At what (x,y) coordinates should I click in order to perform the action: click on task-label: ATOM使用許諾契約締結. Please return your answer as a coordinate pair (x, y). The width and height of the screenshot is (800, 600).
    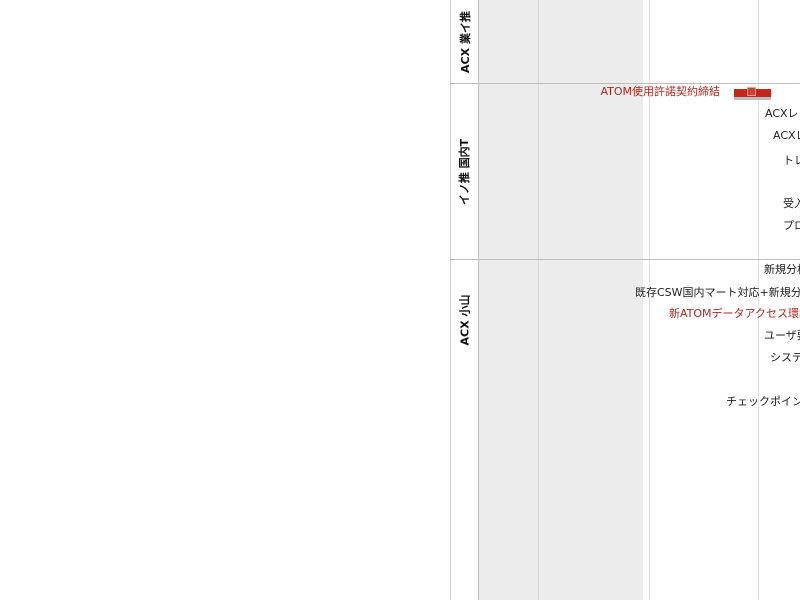
    Looking at the image, I should click on (660, 91).